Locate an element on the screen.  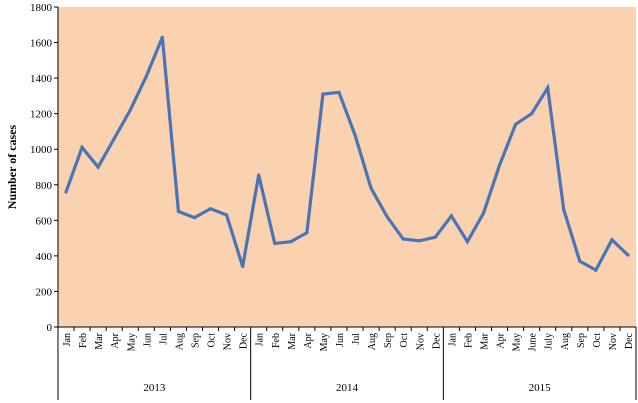
y-tick-label: 0 is located at coordinates (50, 328).